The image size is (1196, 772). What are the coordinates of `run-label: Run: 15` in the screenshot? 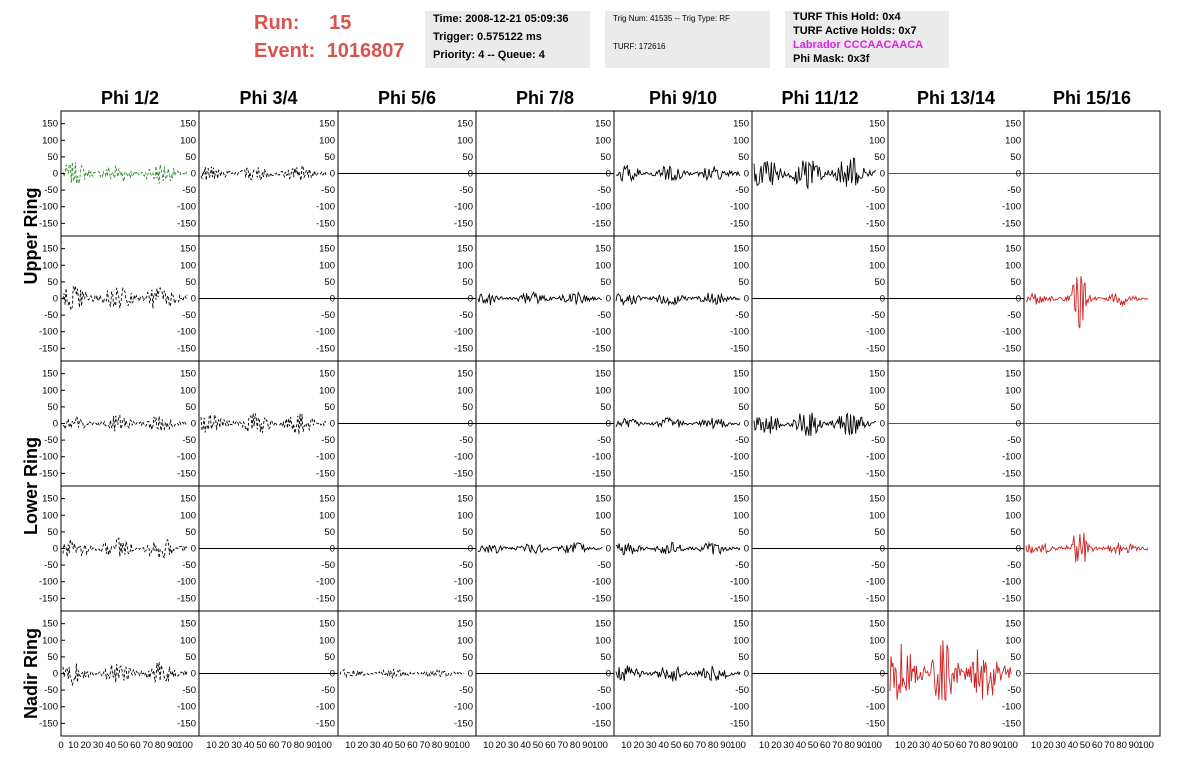 It's located at (302, 23).